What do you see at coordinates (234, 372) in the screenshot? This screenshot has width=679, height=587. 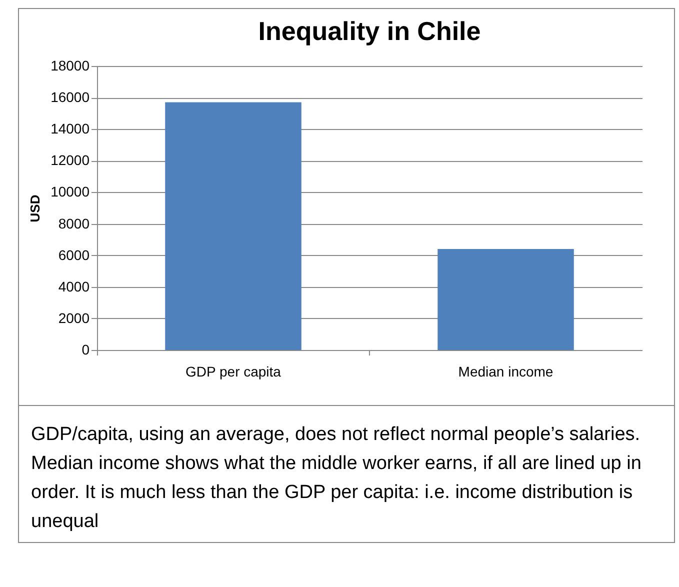 I see `x-tick-label: GDP per capita` at bounding box center [234, 372].